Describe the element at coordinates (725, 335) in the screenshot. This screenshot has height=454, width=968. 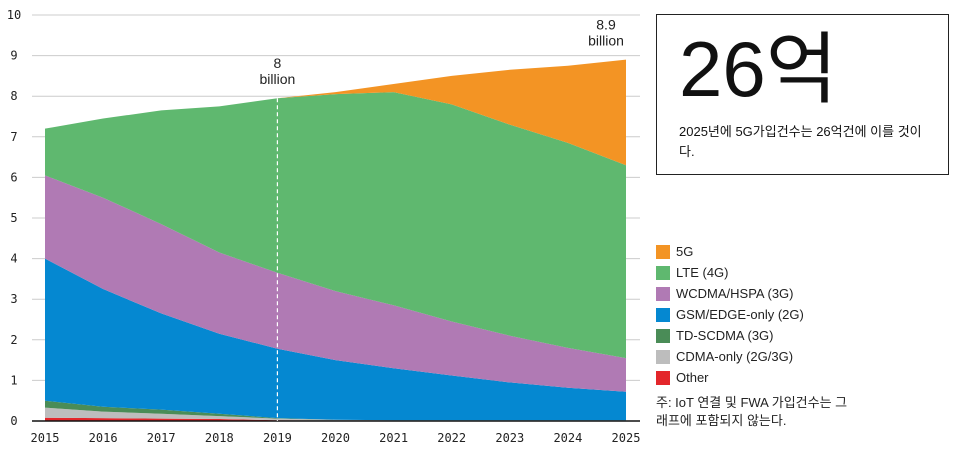
I see `legend-label: TD-SCDMA (3G)` at that location.